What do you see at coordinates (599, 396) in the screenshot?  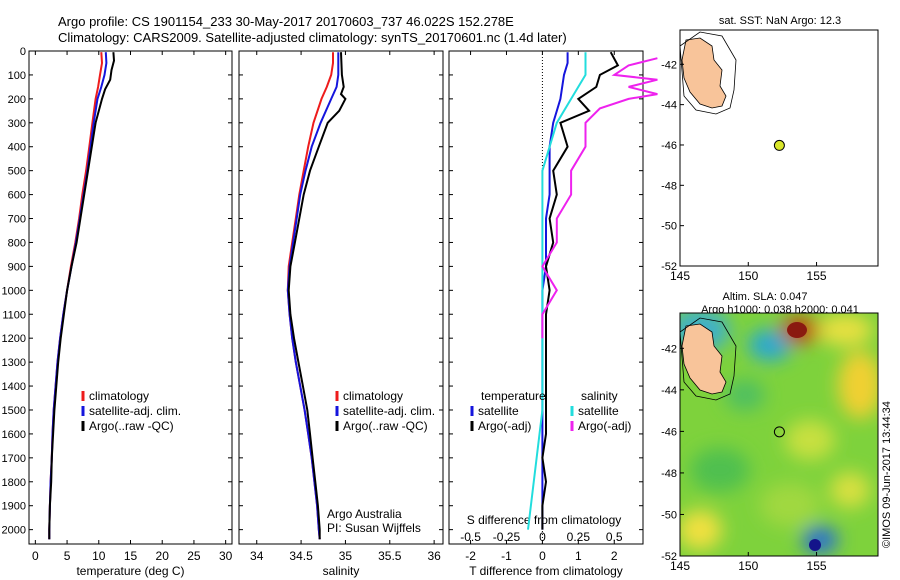 I see `legend-title-salinity: salinity` at bounding box center [599, 396].